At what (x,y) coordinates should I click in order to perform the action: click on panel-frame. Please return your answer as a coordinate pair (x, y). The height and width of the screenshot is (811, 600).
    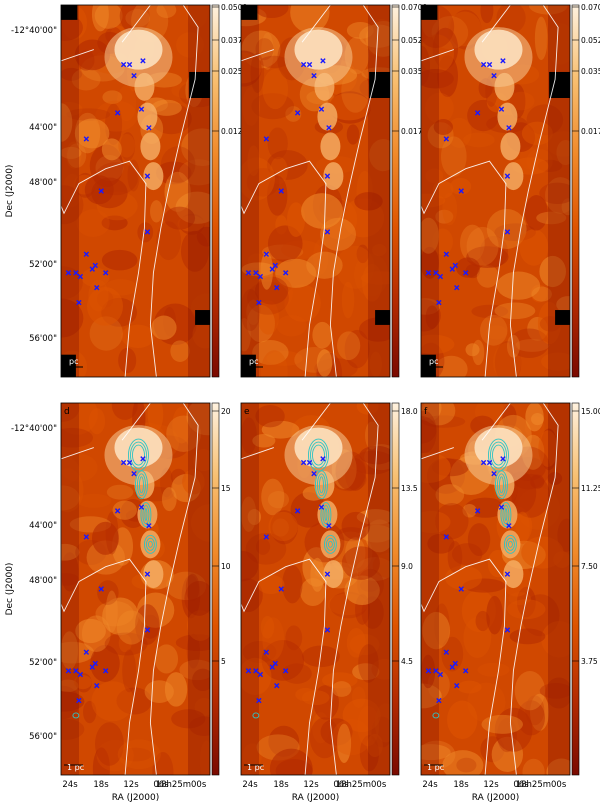
    Looking at the image, I should click on (495, 191).